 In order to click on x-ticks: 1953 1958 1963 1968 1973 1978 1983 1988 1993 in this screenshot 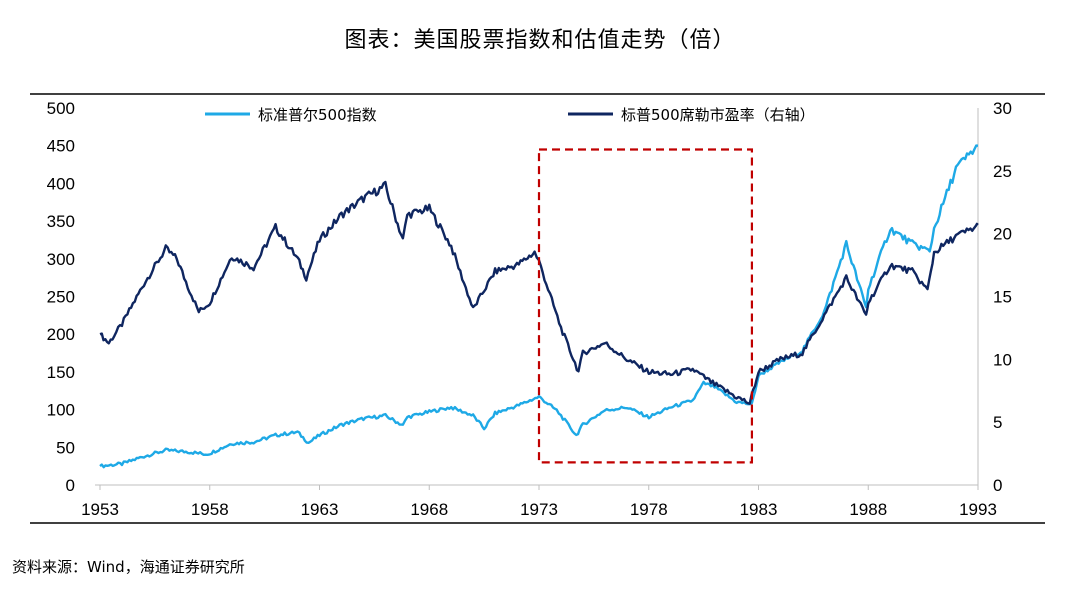, I will do `click(539, 502)`.